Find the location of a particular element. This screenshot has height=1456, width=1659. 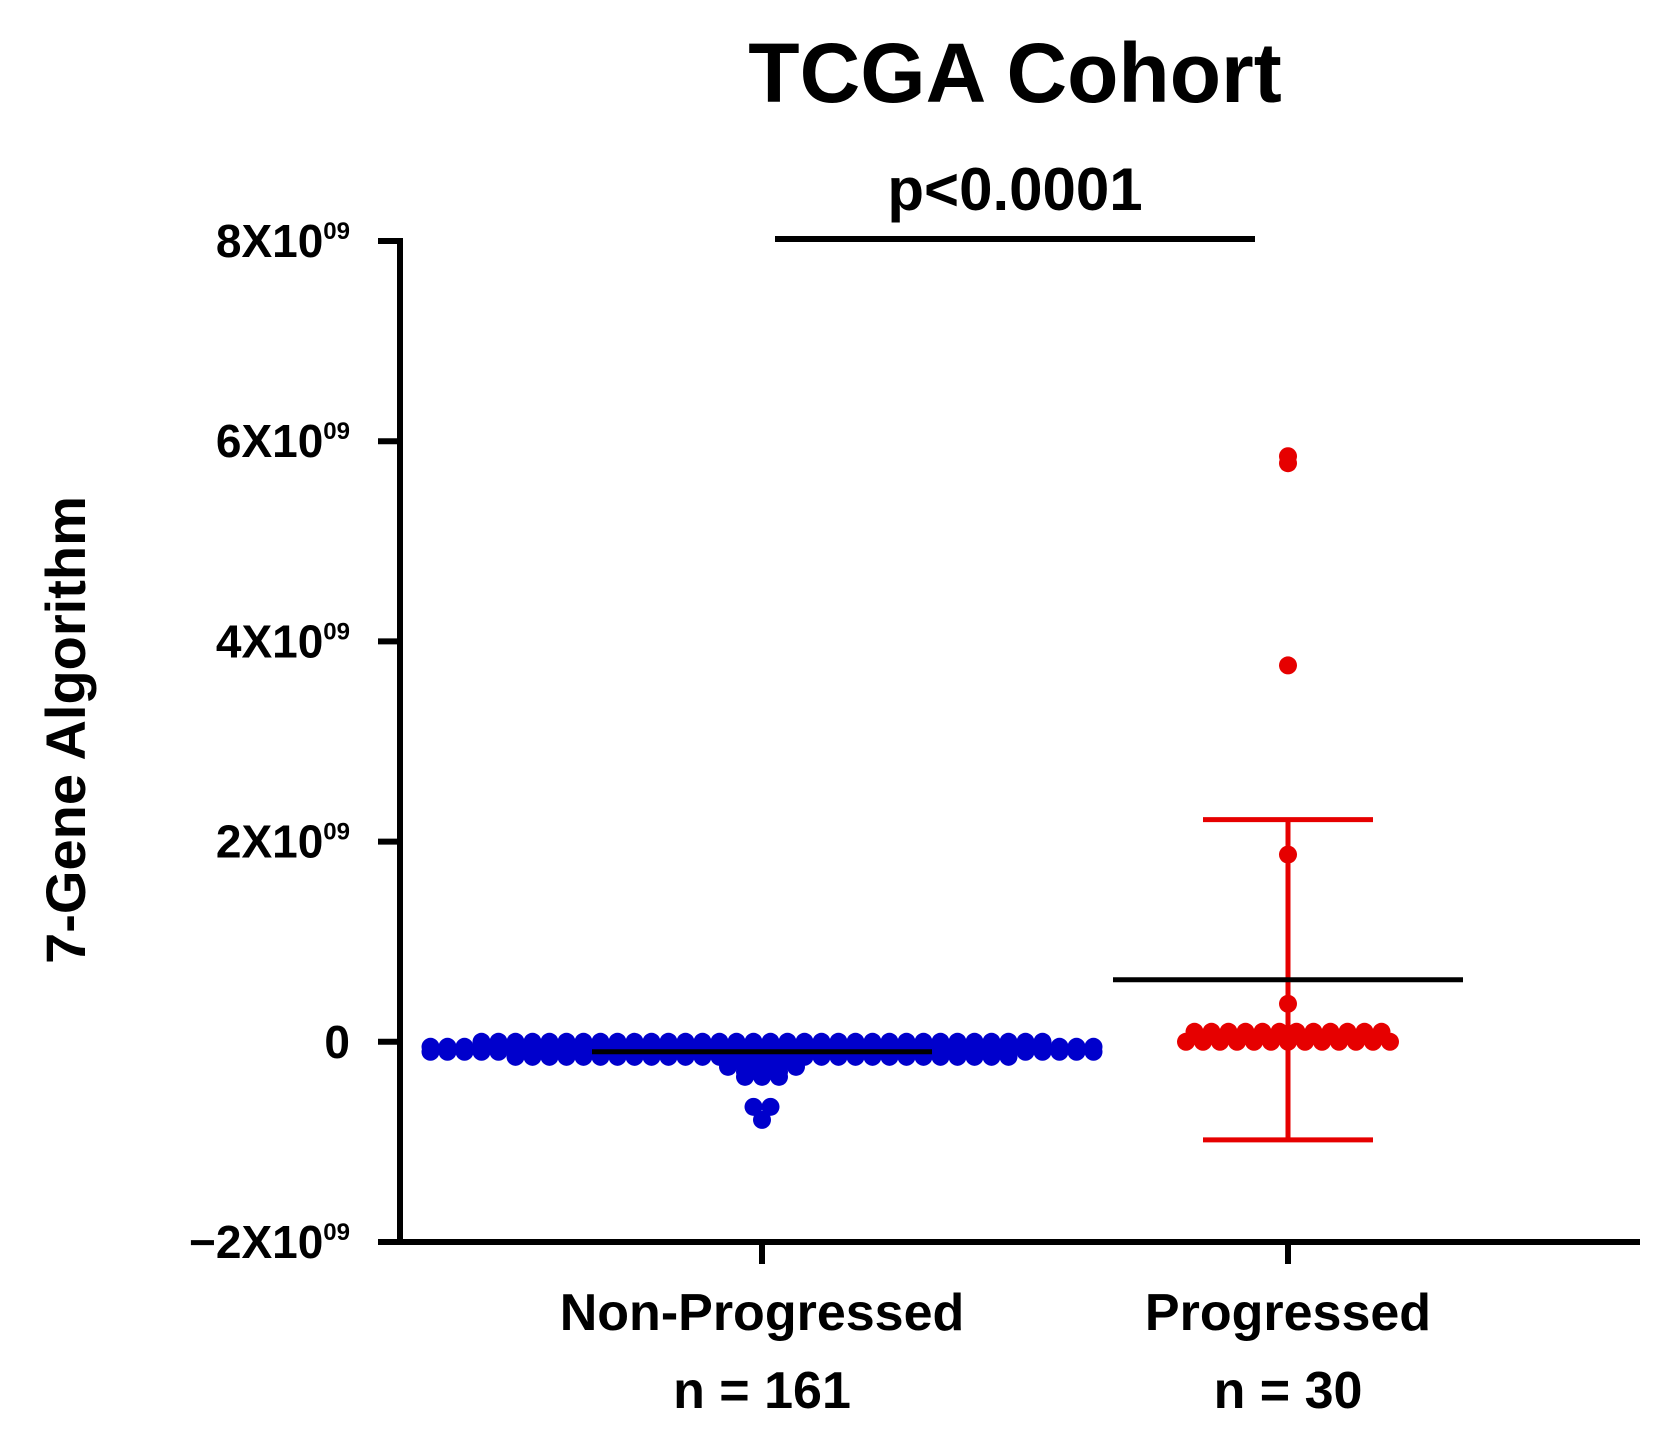

x-category-n-label: n = 161 is located at coordinates (762, 1391).